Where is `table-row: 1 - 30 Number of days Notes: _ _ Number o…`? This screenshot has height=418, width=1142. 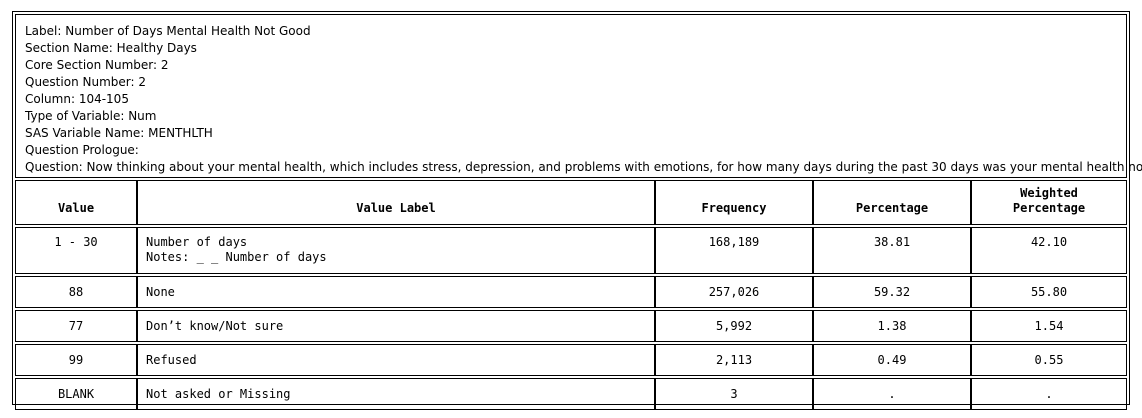 table-row: 1 - 30 Number of days Notes: _ _ Number o… is located at coordinates (571, 250).